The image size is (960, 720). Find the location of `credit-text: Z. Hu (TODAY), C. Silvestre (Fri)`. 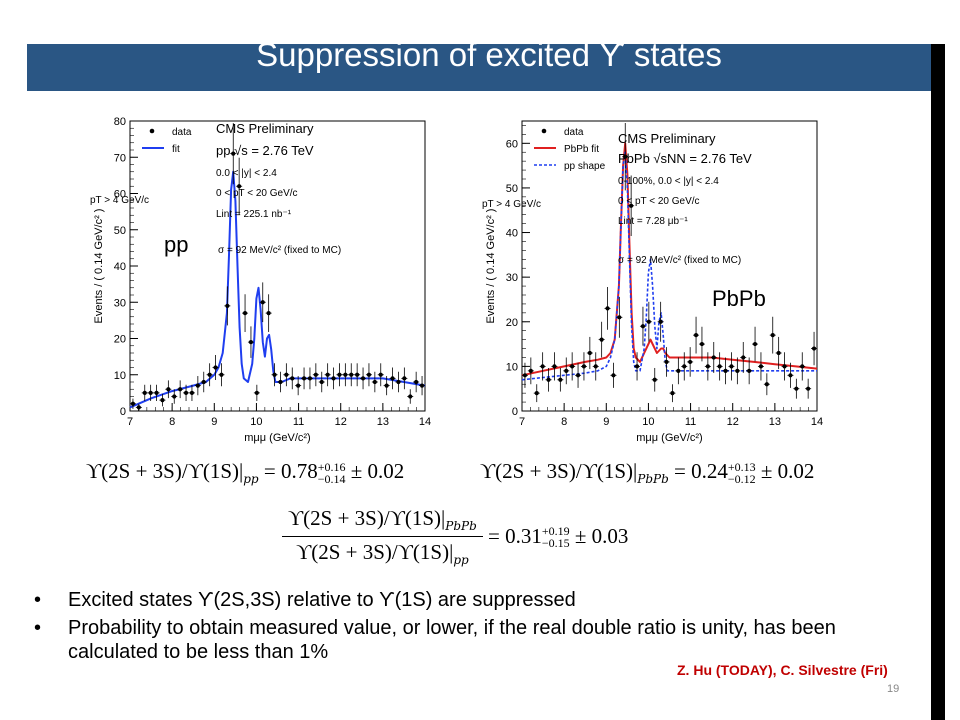

credit-text: Z. Hu (TODAY), C. Silvestre (Fri) is located at coordinates (782, 670).